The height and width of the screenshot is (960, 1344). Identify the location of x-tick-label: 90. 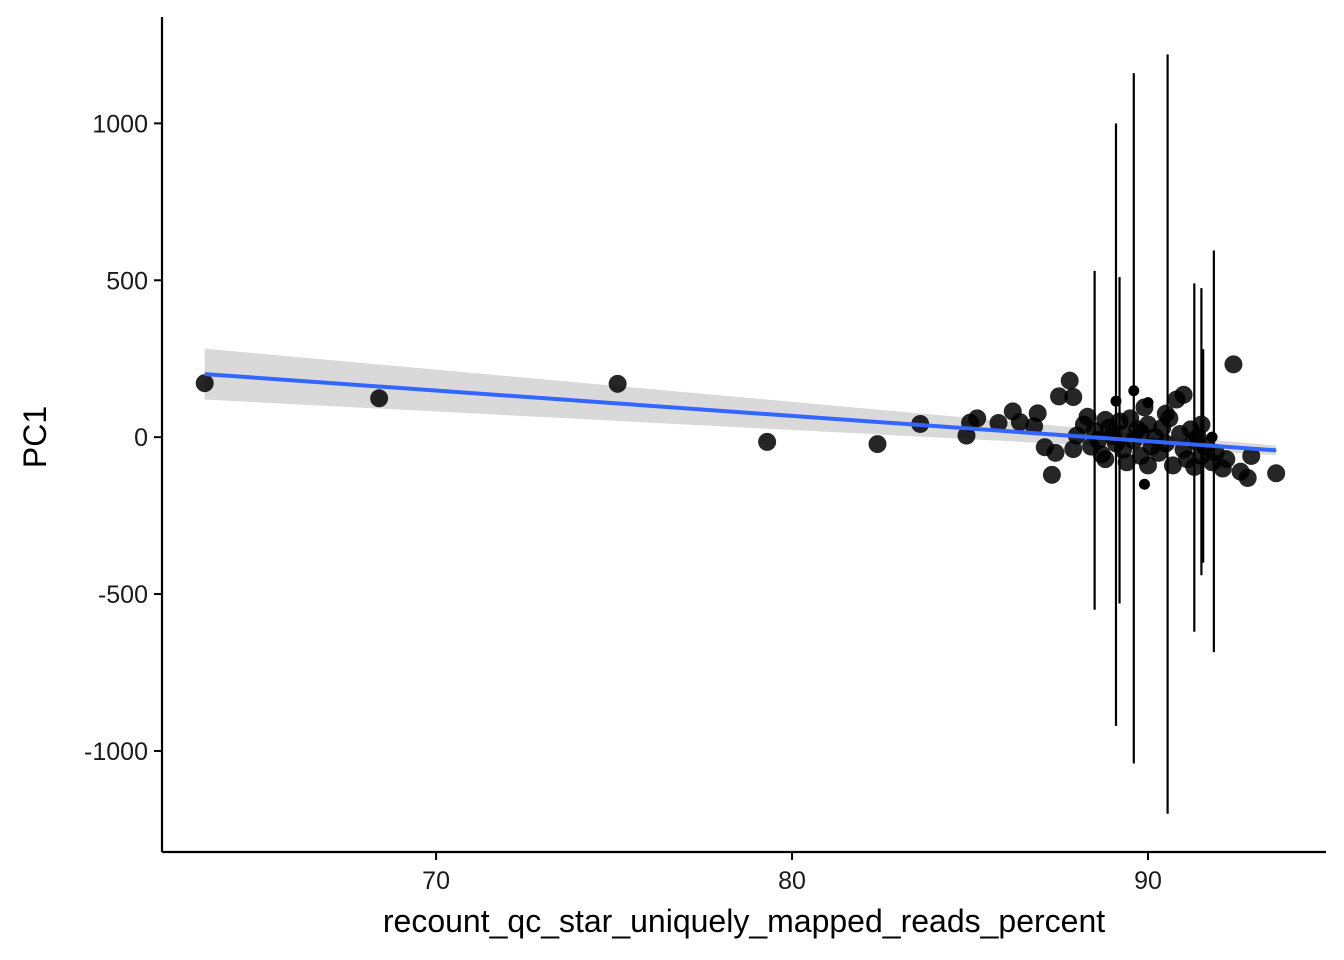
(1148, 881).